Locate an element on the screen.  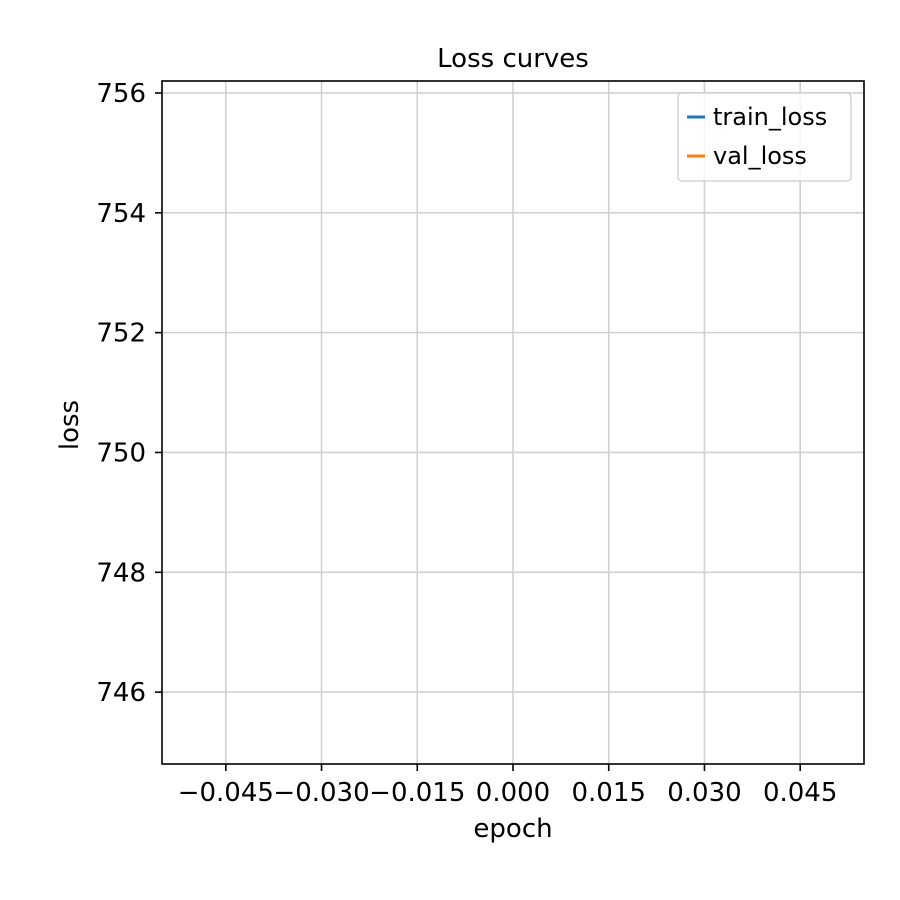
y-axis-ticks: 746 748 750 752 754 756 is located at coordinates (129, 393).